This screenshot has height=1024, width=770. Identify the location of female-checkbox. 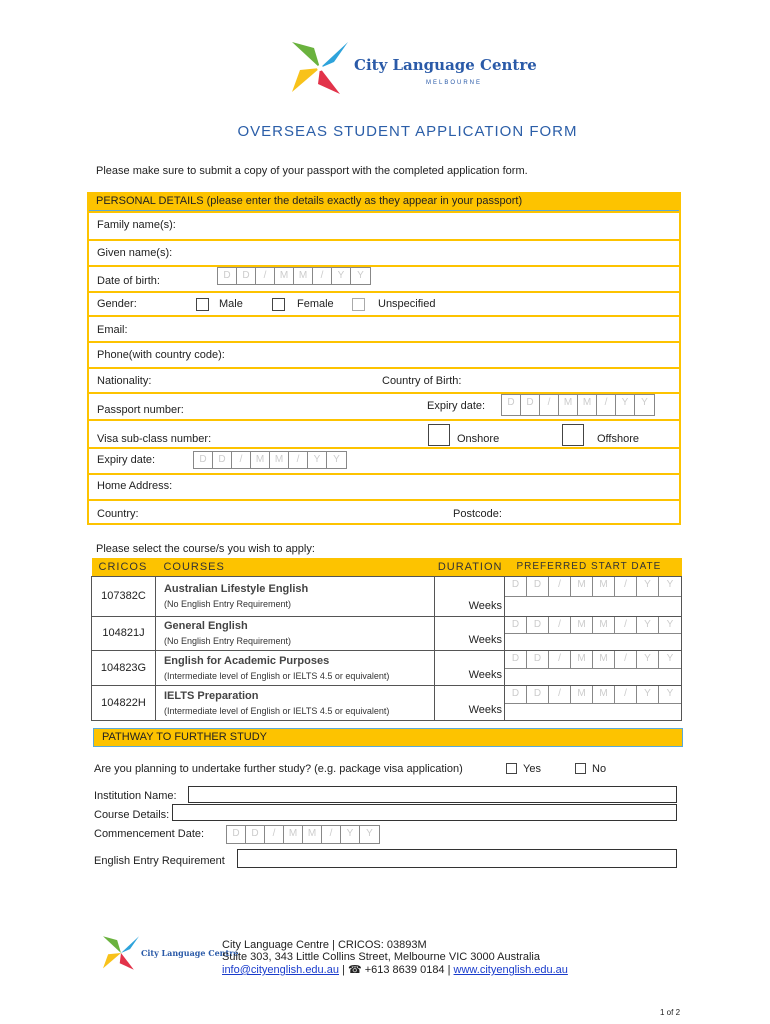
(278, 304).